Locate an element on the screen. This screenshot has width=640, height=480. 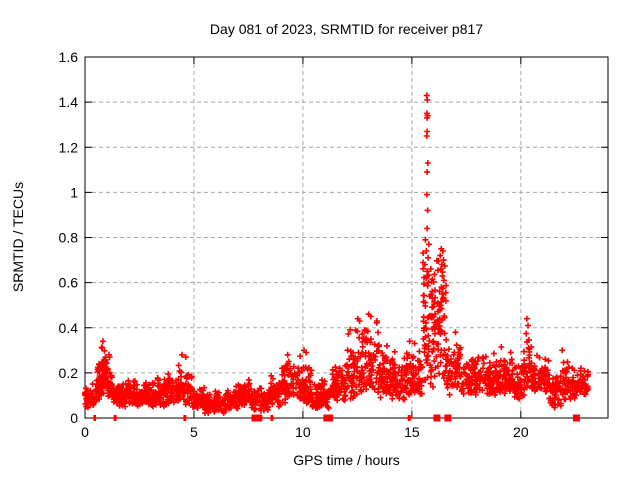
svg-text: 0.6 is located at coordinates (69, 283).